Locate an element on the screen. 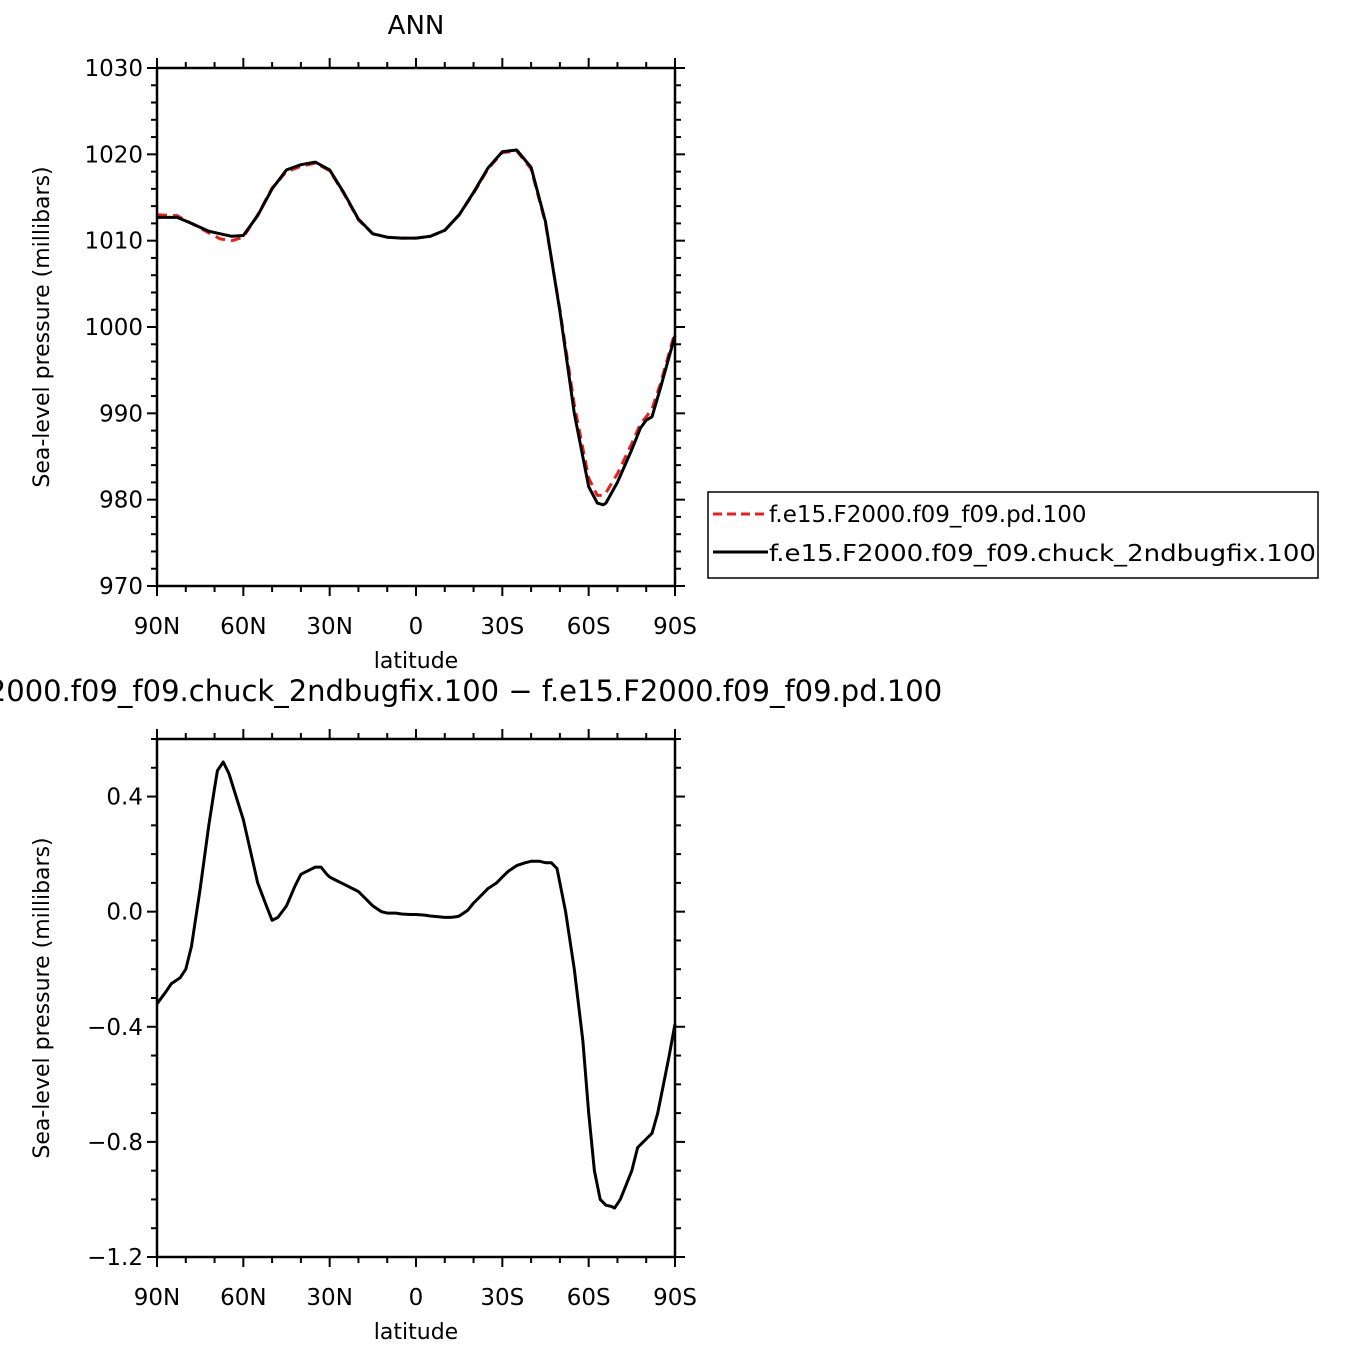 The height and width of the screenshot is (1352, 1349). top-plot-frame is located at coordinates (416, 327).